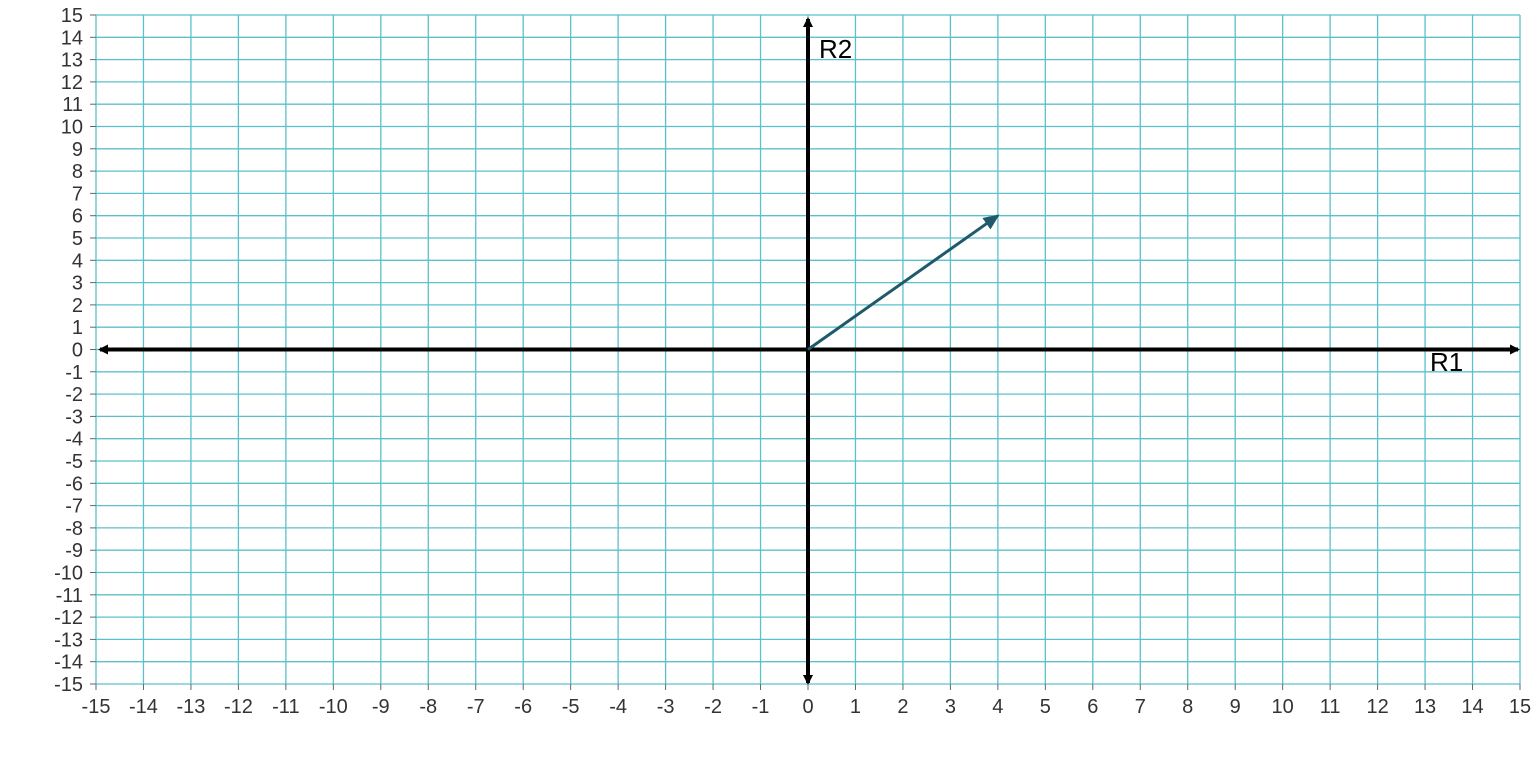 This screenshot has height=768, width=1536. What do you see at coordinates (74, 462) in the screenshot?
I see `y-tick-label: -5` at bounding box center [74, 462].